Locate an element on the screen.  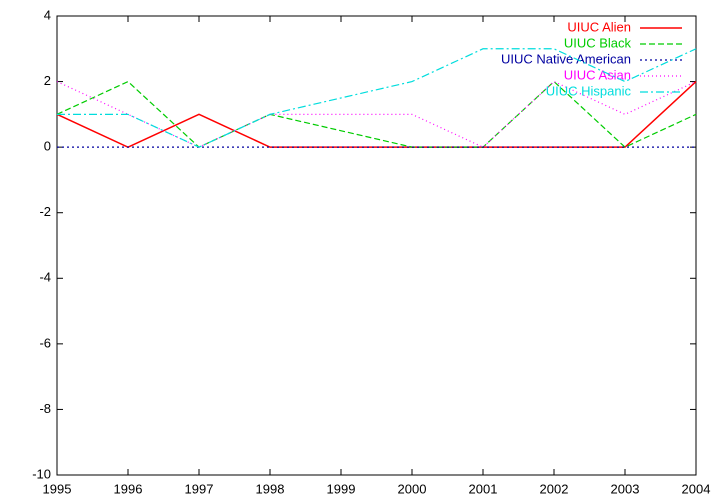
legend-label: UIUC Black is located at coordinates (598, 42).